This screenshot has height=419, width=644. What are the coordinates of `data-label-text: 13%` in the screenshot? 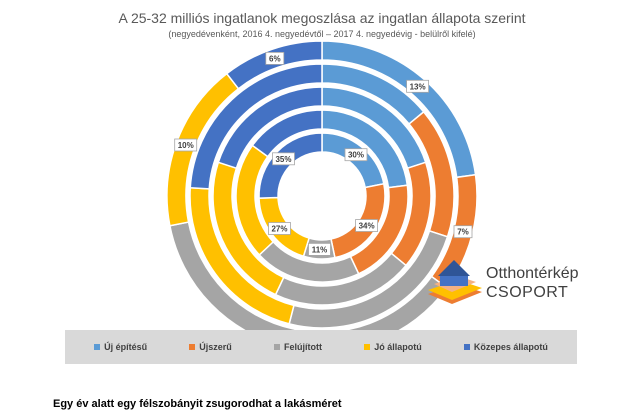 It's located at (418, 86).